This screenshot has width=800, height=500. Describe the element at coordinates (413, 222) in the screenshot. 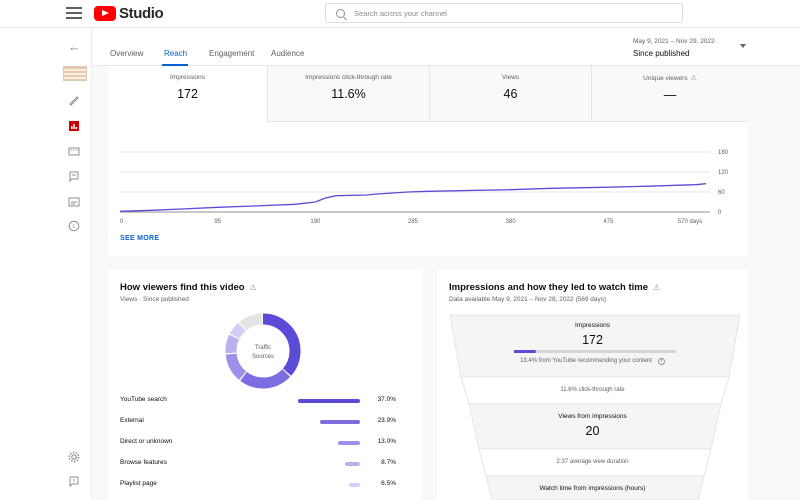

I see `x-tick-label: 285` at that location.